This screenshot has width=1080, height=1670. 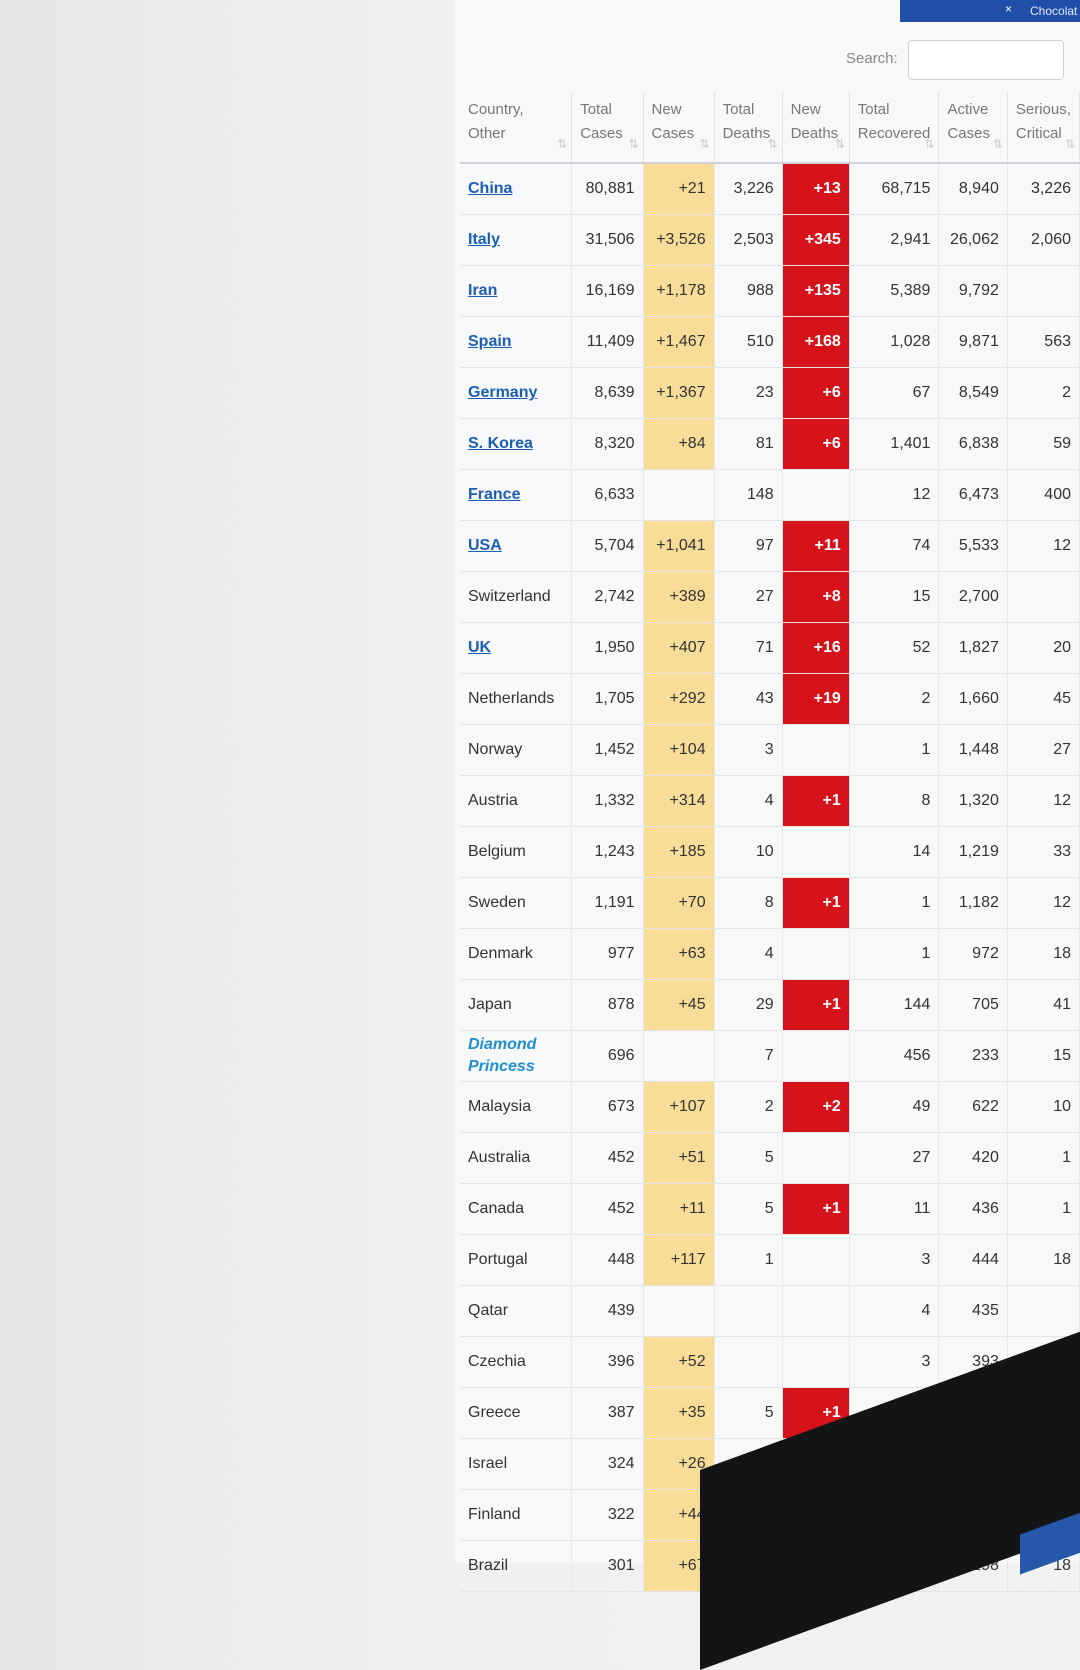 What do you see at coordinates (607, 750) in the screenshot?
I see `total-cases-cell: 1,452` at bounding box center [607, 750].